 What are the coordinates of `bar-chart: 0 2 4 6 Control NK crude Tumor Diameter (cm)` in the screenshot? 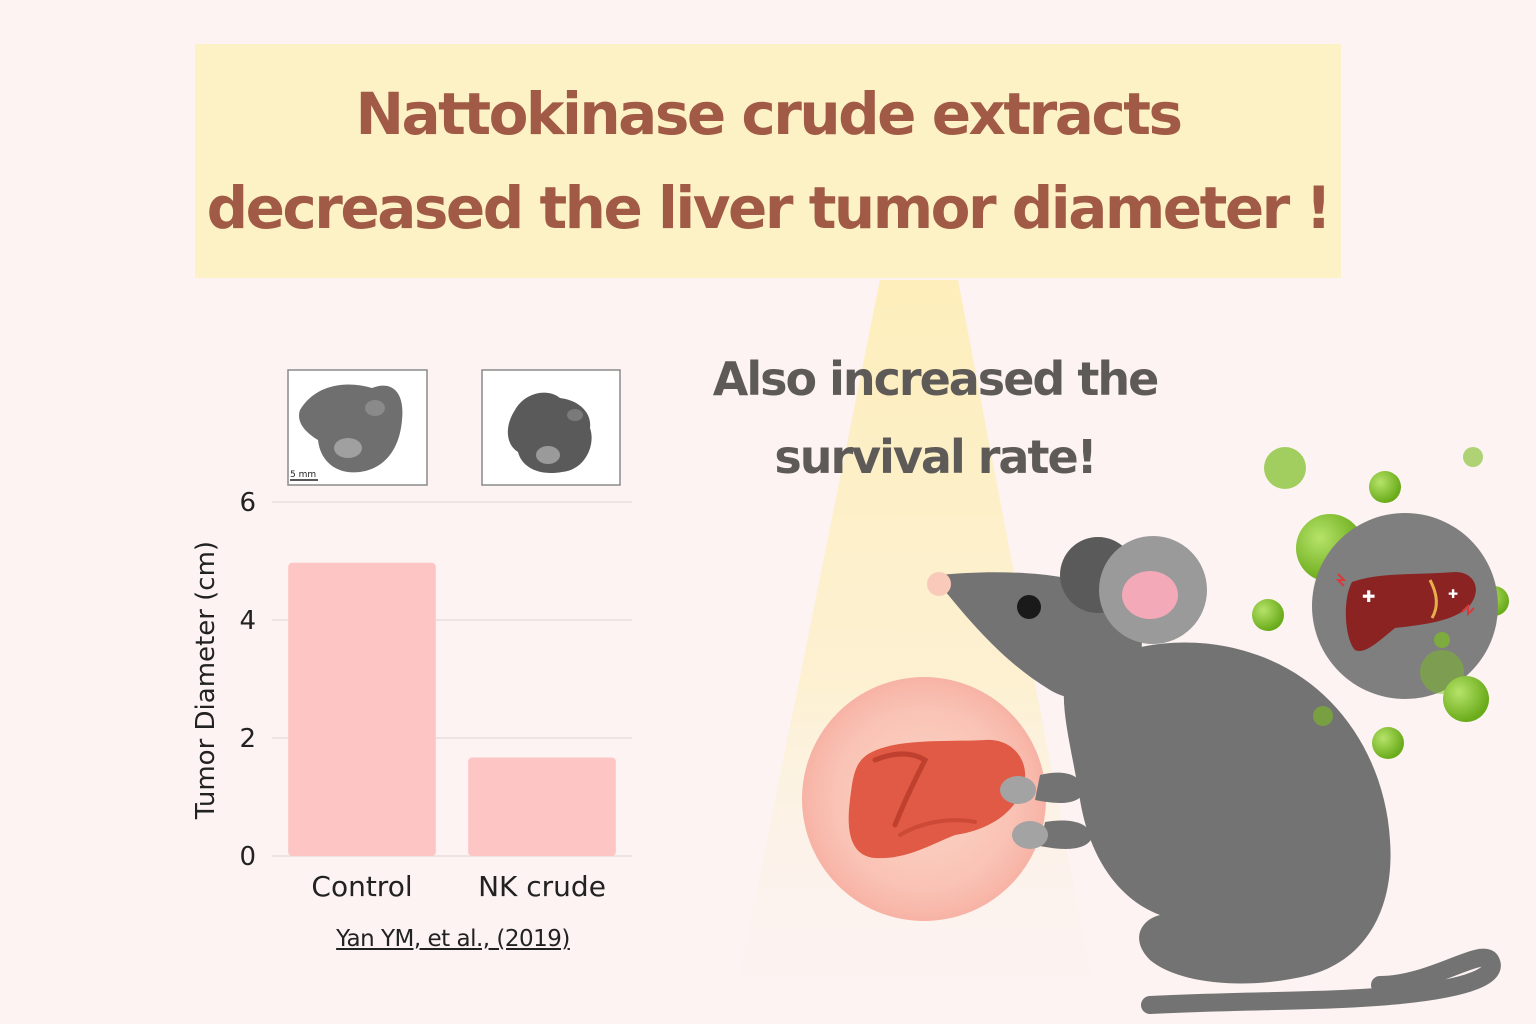 It's located at (411, 695).